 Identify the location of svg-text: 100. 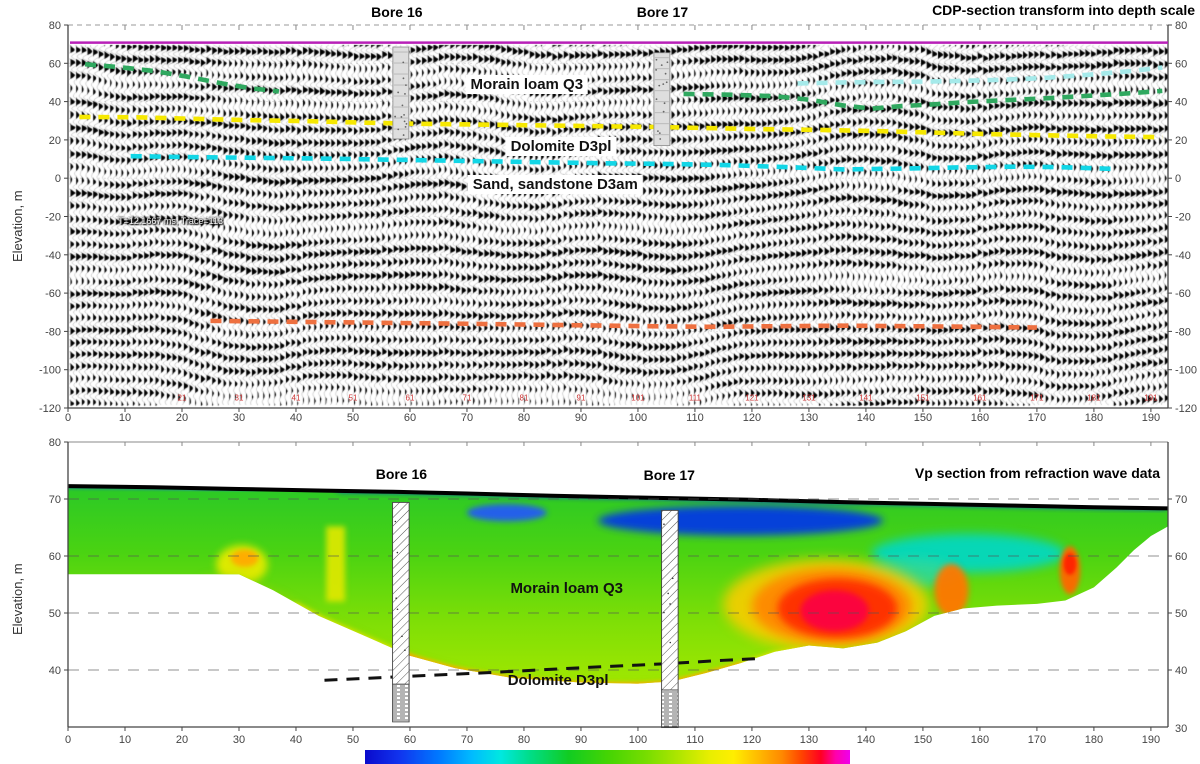
(638, 418).